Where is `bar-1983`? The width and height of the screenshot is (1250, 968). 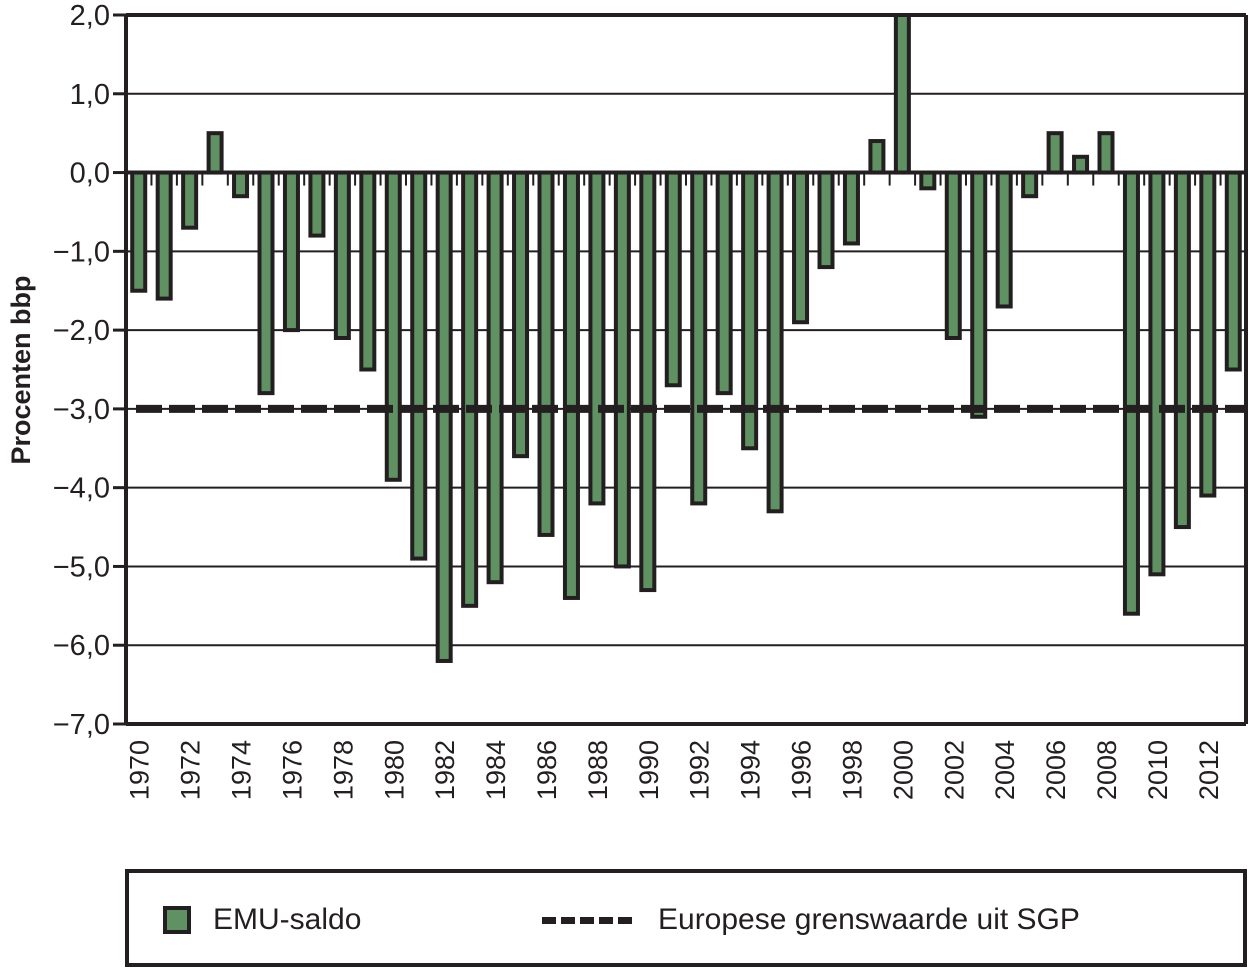
bar-1983 is located at coordinates (470, 389).